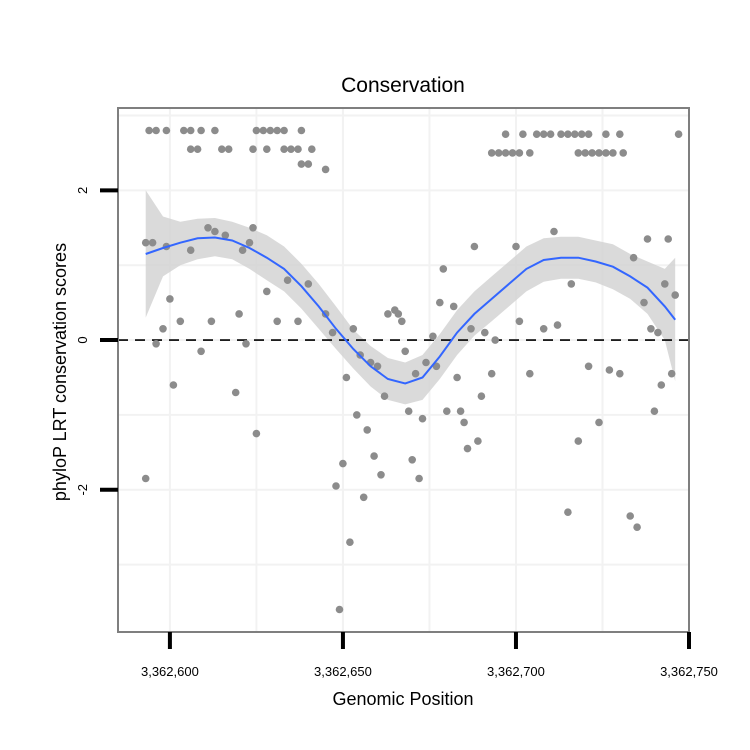  I want to click on x-tick-label: 3,362,700, so click(516, 671).